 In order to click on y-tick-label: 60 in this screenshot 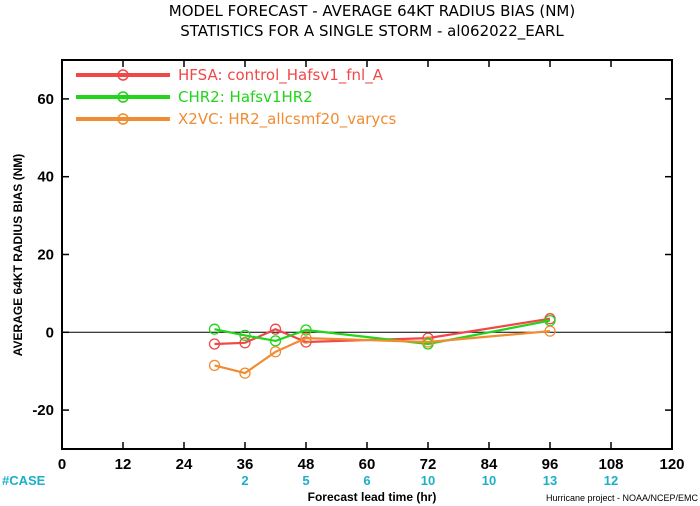, I will do `click(45, 99)`.